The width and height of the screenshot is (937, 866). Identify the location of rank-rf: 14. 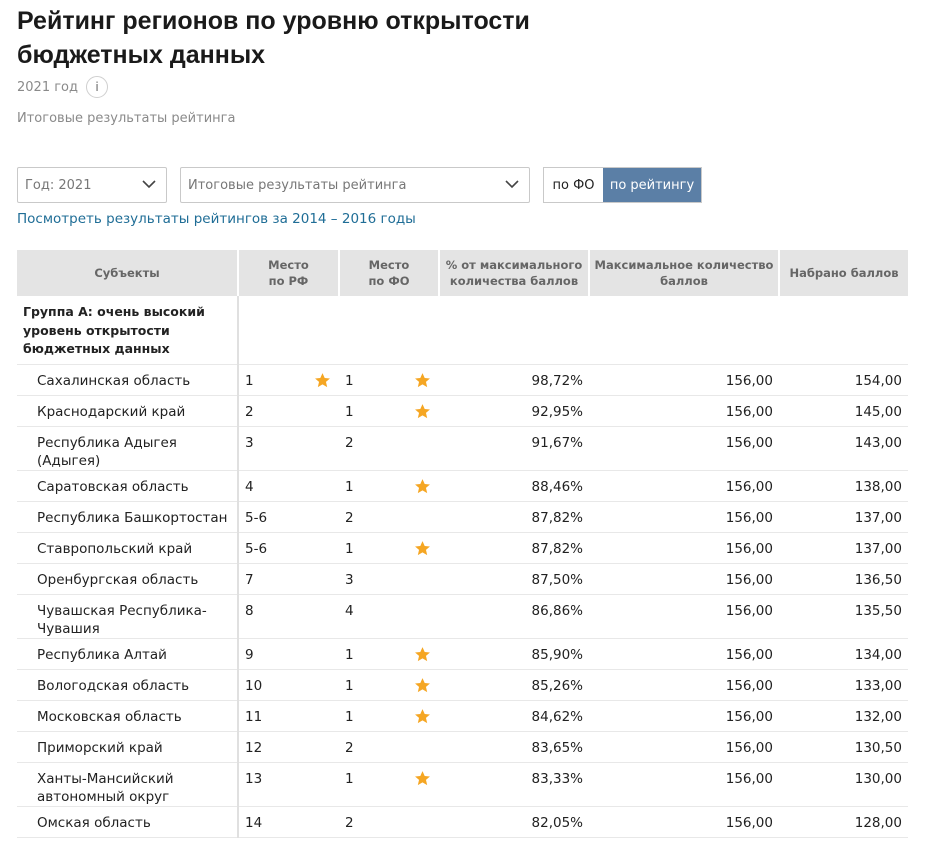
(254, 822).